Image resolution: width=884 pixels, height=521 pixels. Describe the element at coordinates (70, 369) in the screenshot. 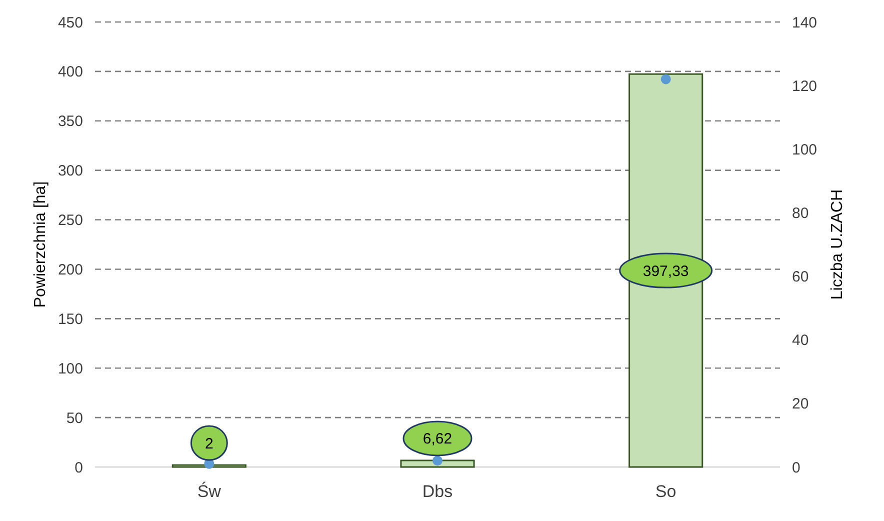

I see `y-tick-label: 100` at that location.